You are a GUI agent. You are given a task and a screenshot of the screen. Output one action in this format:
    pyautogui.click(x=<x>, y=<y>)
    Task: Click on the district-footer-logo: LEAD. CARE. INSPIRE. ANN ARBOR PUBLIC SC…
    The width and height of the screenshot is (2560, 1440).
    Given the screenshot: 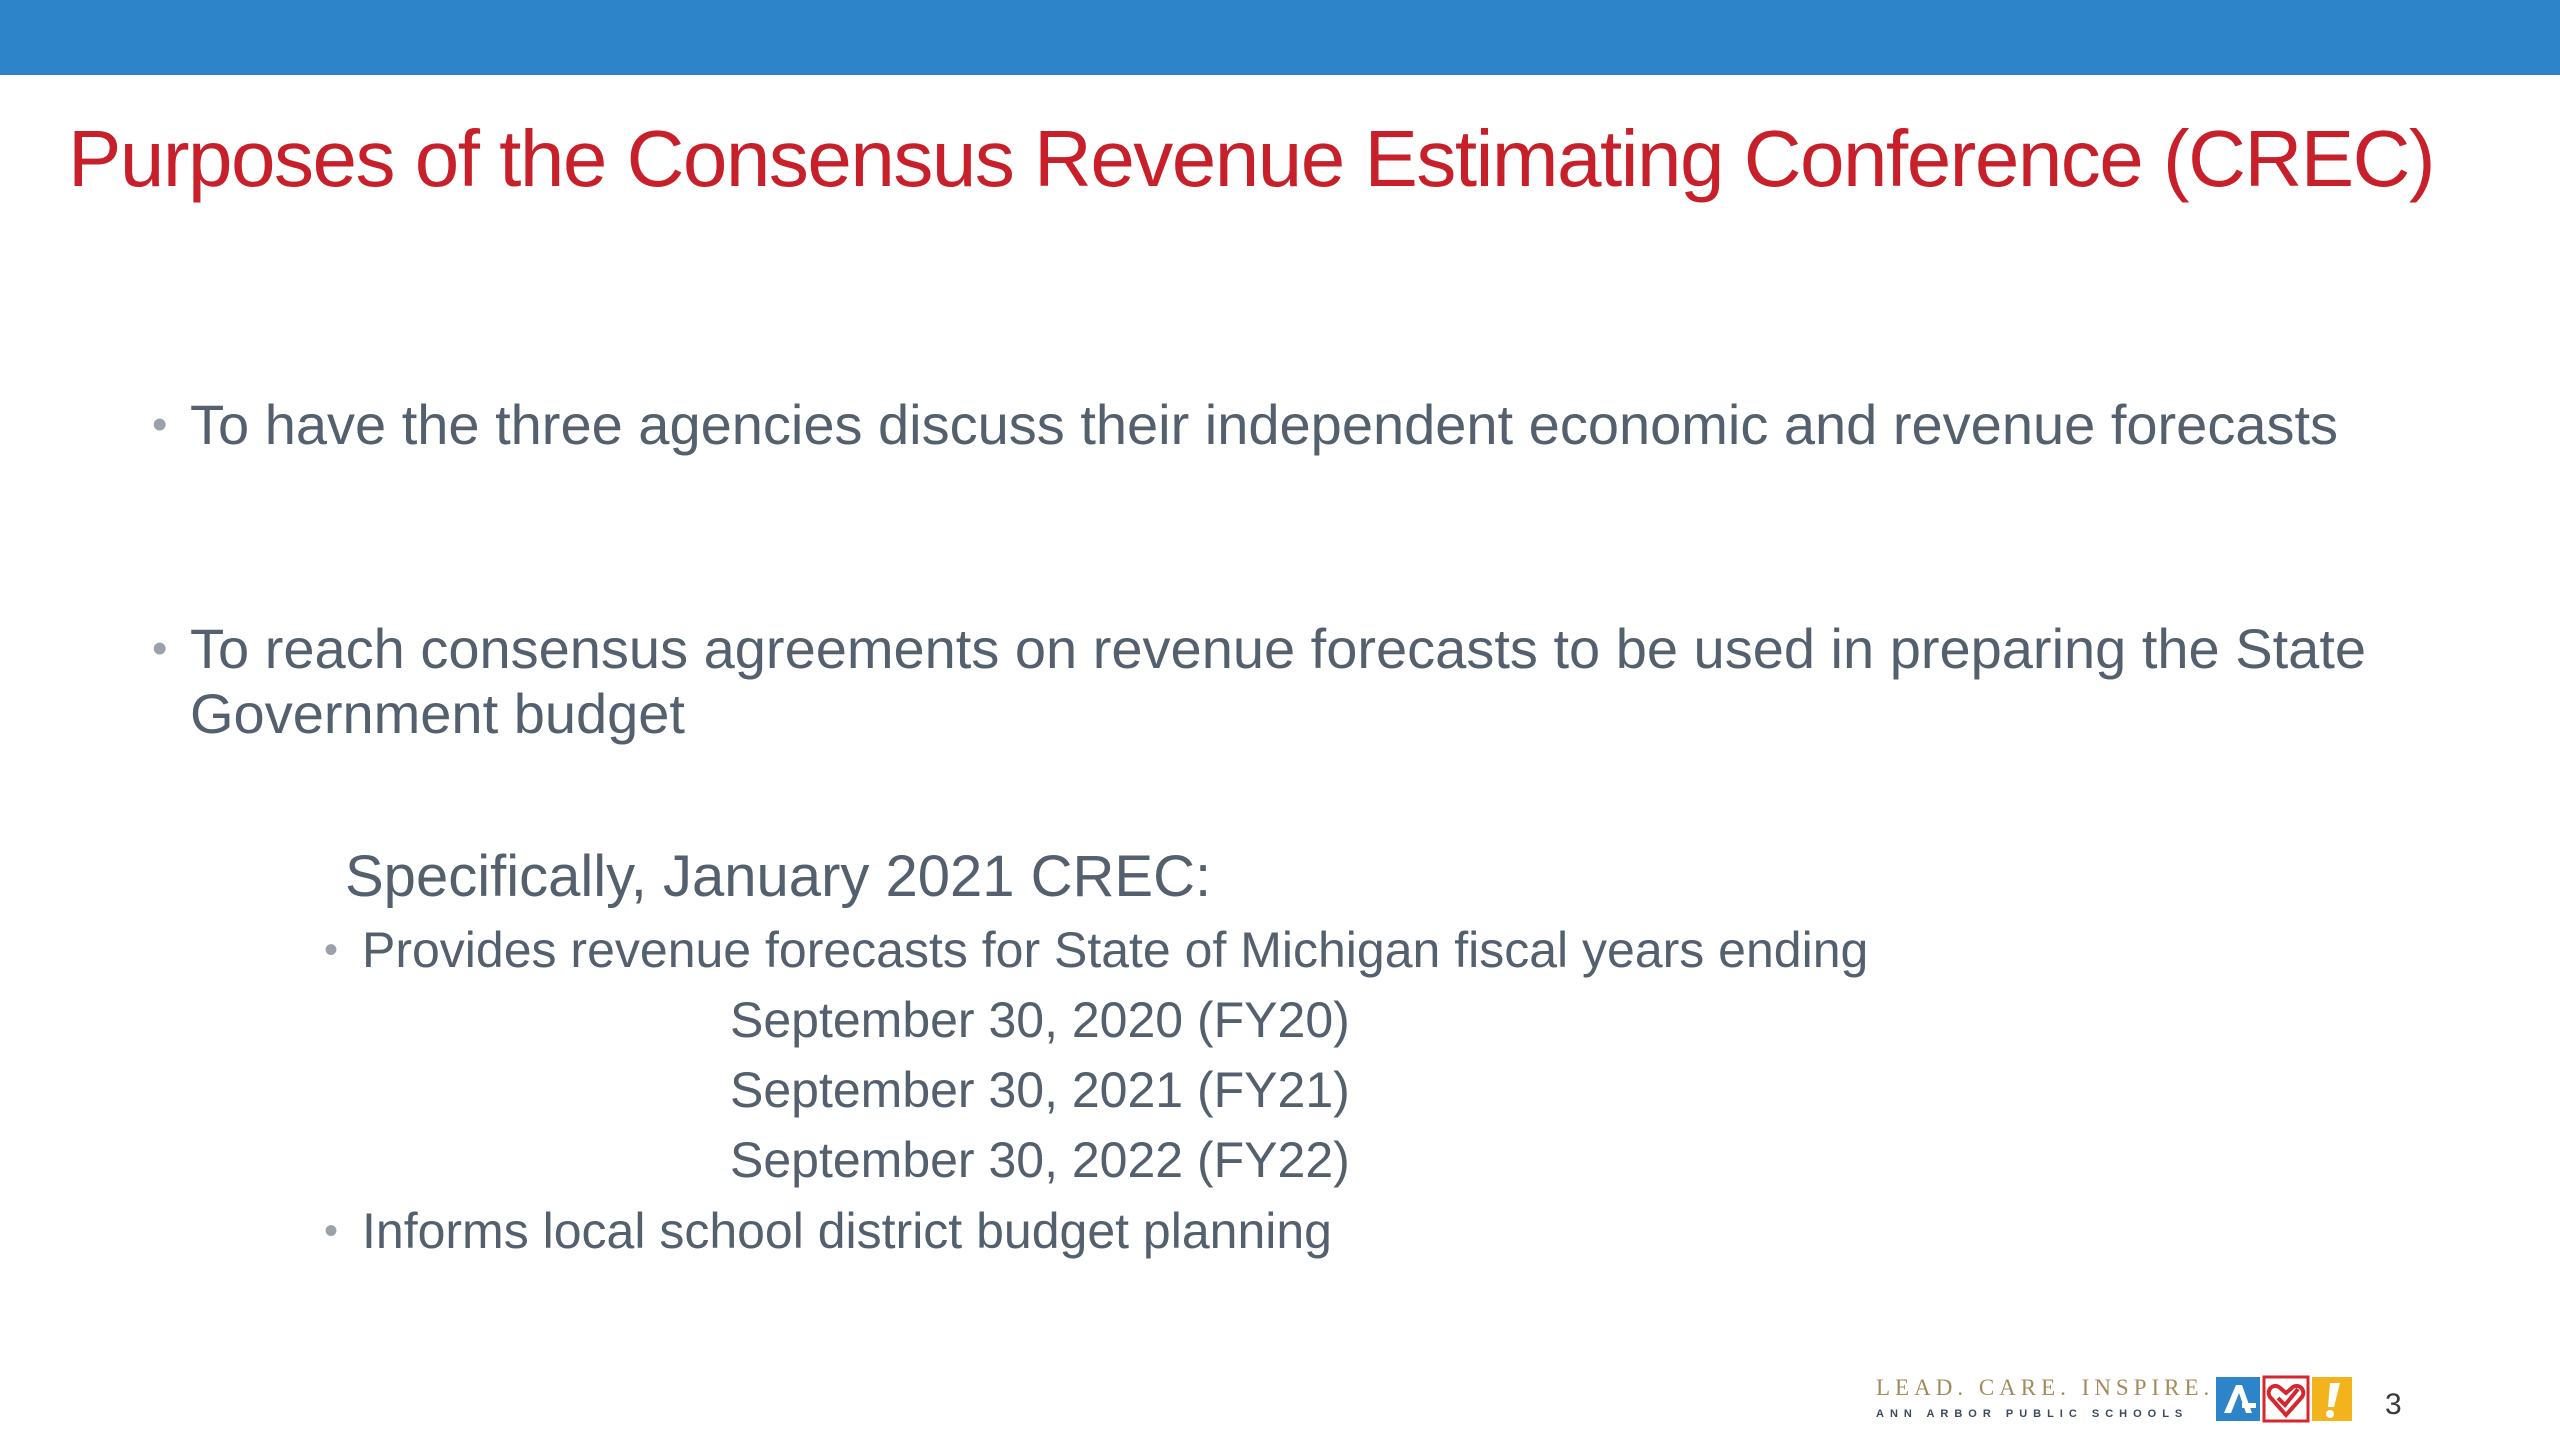 What is the action you would take?
    pyautogui.click(x=2116, y=1400)
    